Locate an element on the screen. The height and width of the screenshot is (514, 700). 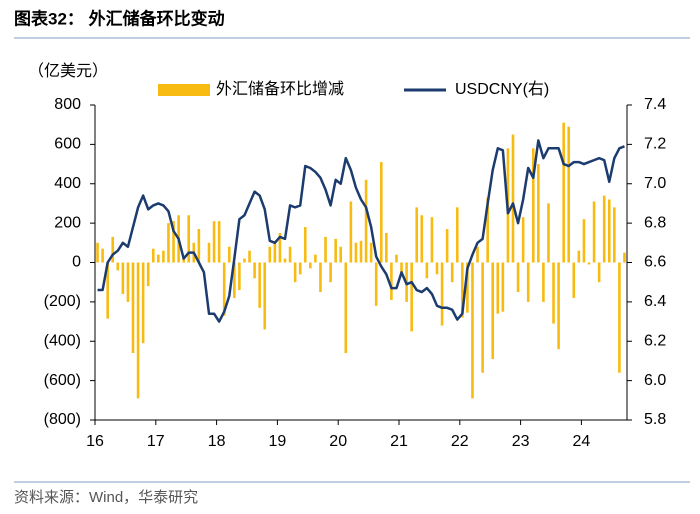
chart-title: 图表32： 外汇储备环比变动 is located at coordinates (119, 18).